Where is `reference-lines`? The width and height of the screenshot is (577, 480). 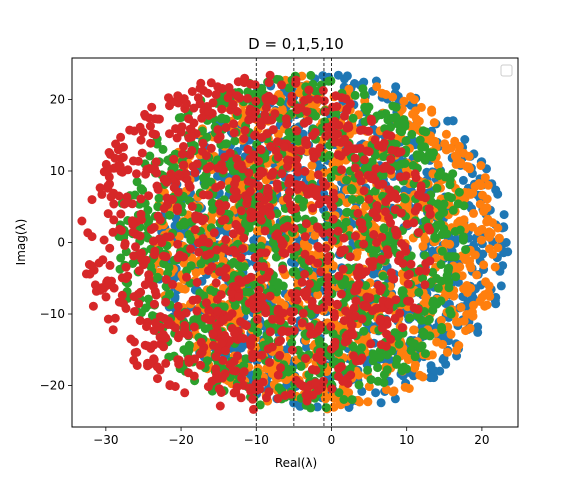
reference-lines is located at coordinates (293, 242).